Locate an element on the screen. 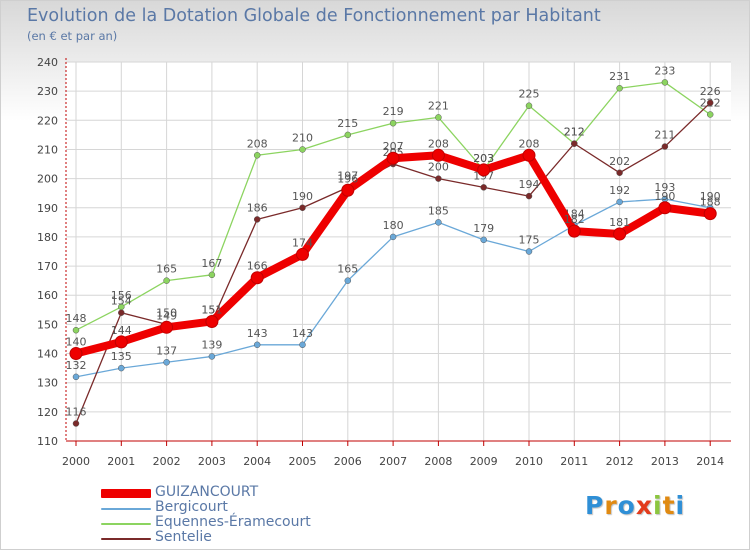 The width and height of the screenshot is (750, 550). logo-letter: o is located at coordinates (626, 505).